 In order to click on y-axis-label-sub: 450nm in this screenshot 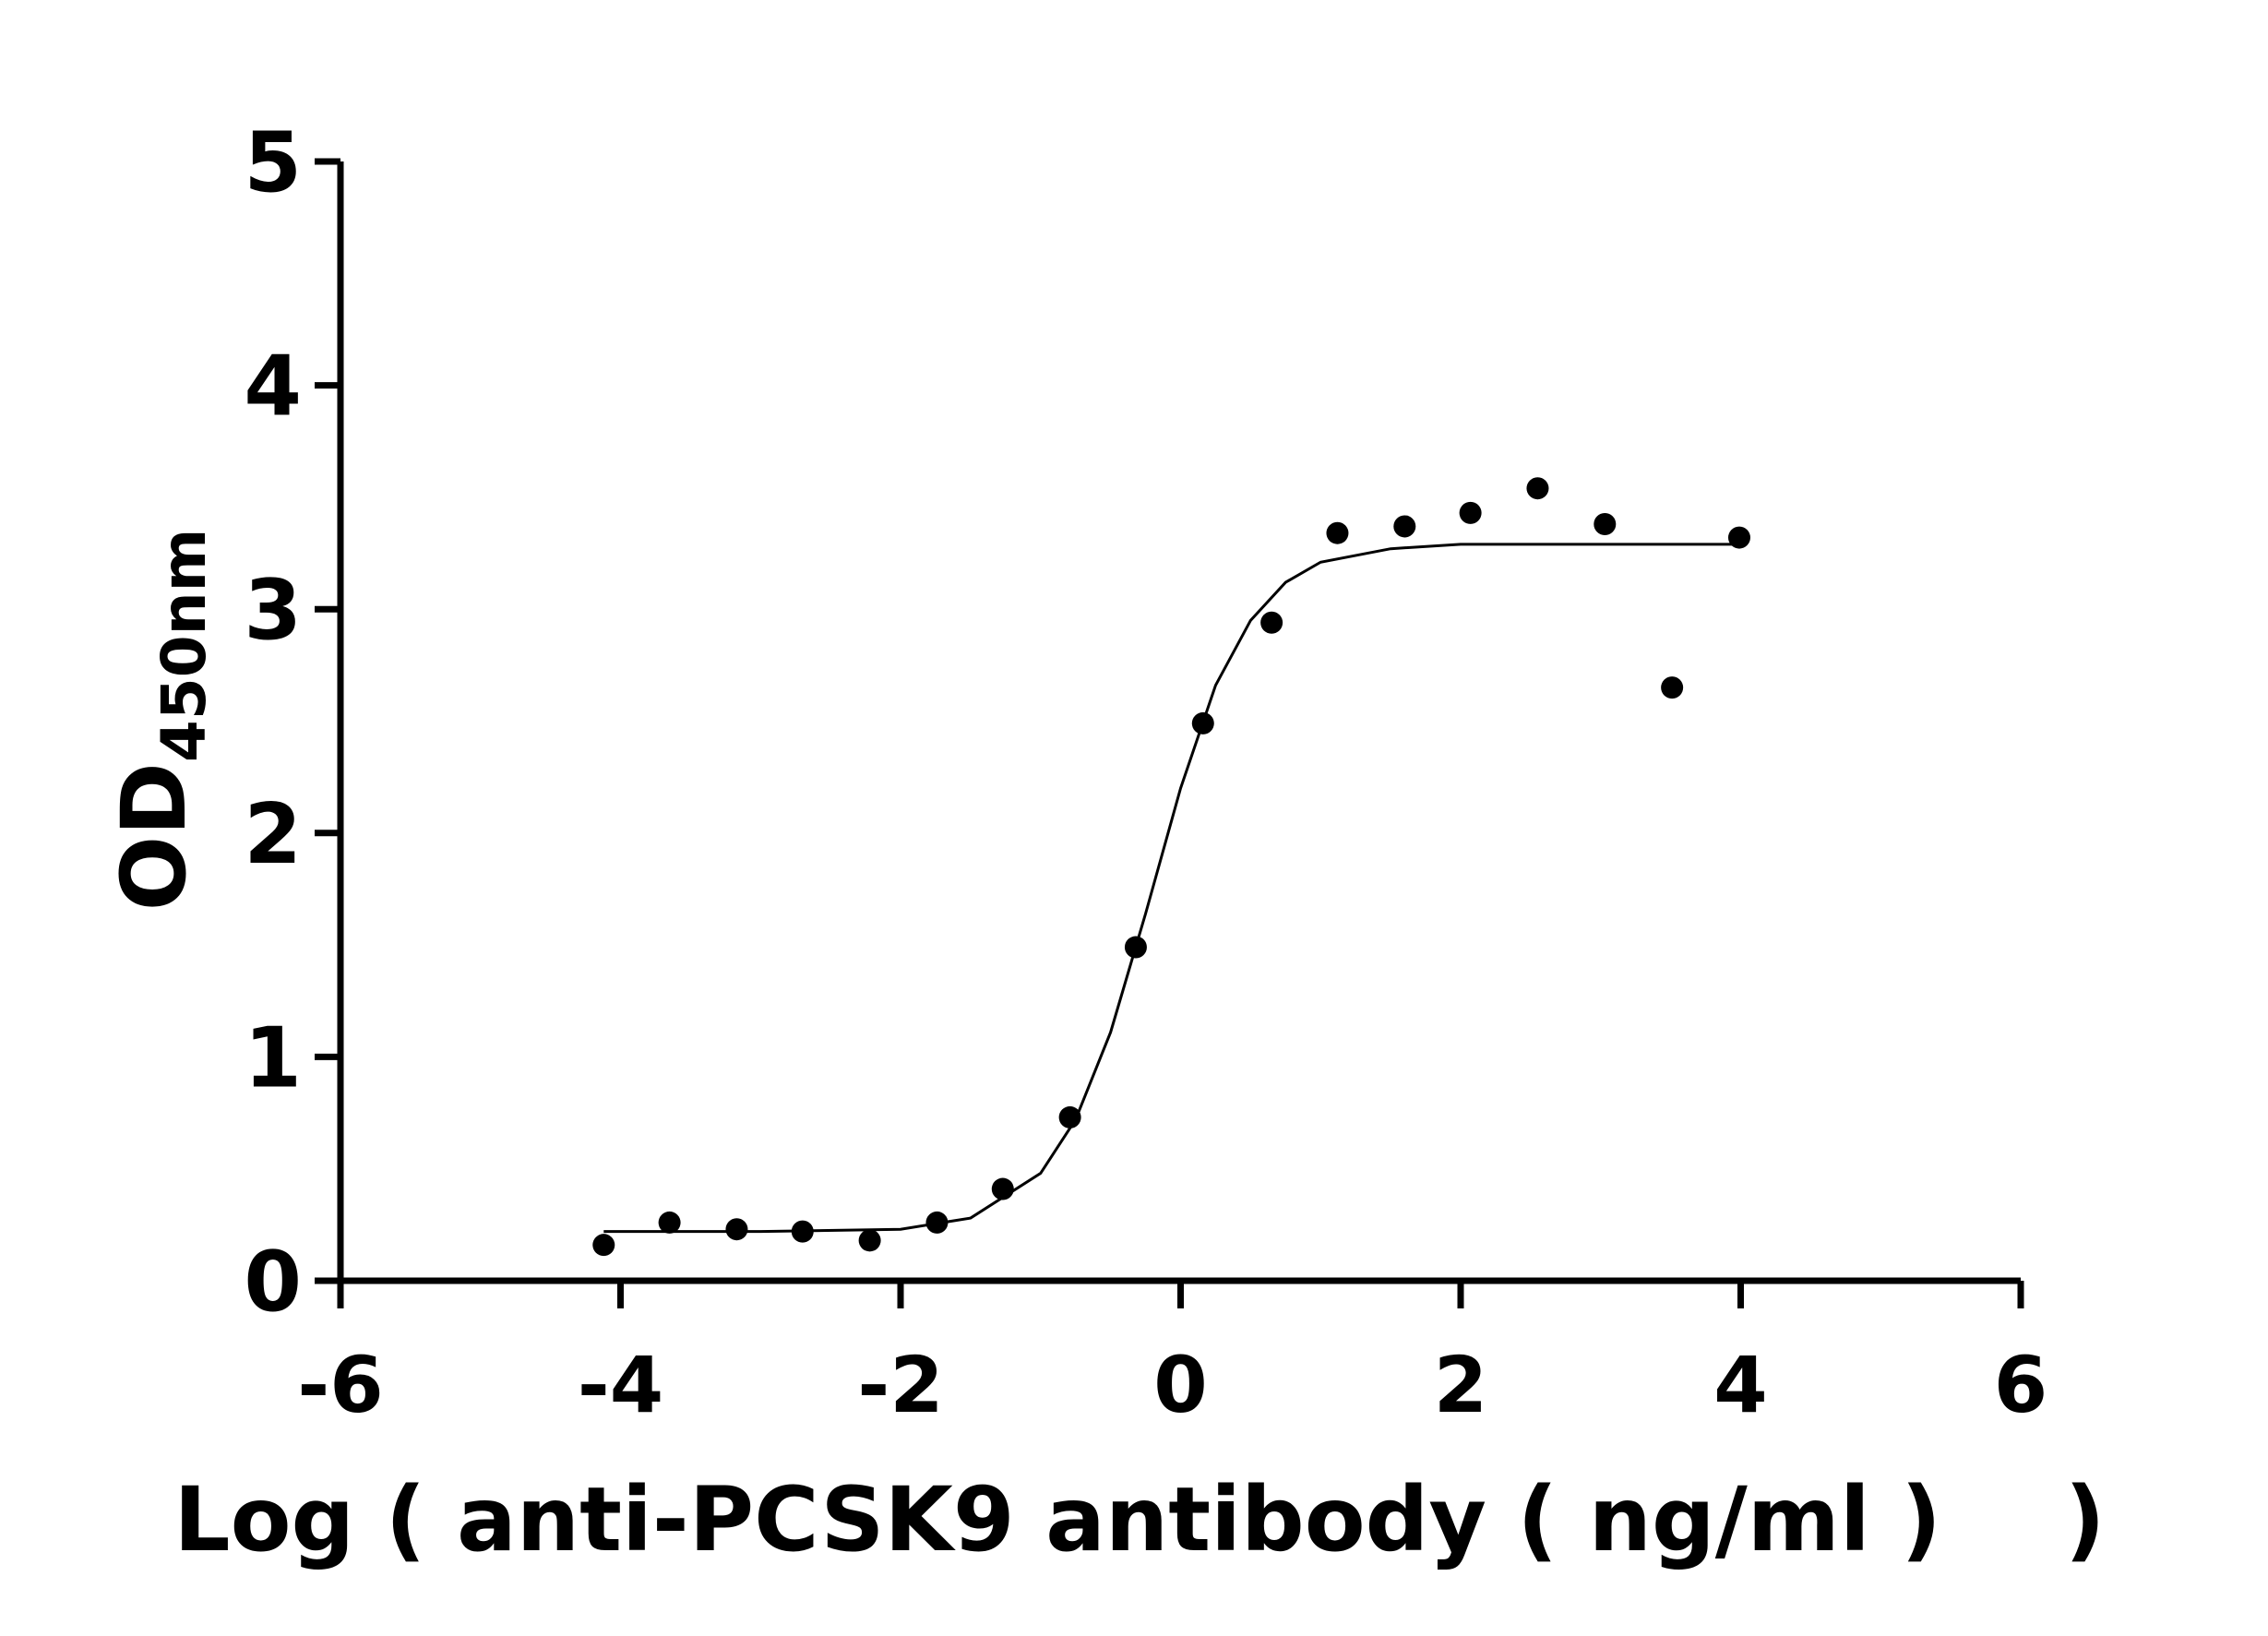, I will do `click(184, 646)`.